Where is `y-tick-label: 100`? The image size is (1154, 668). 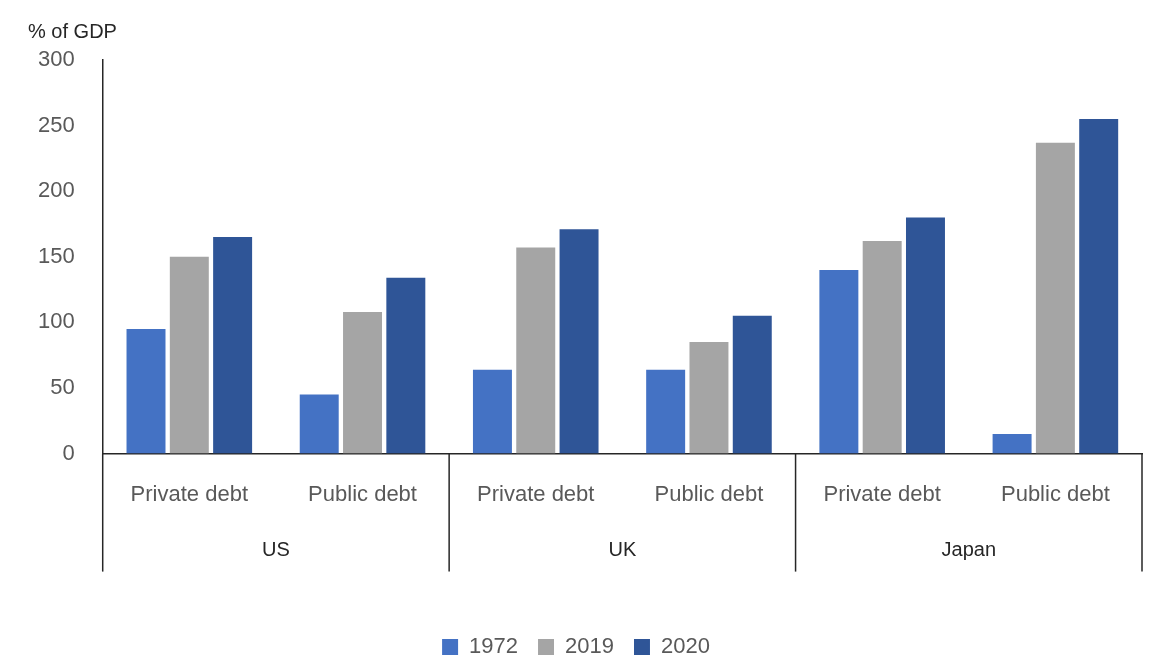 y-tick-label: 100 is located at coordinates (56, 321).